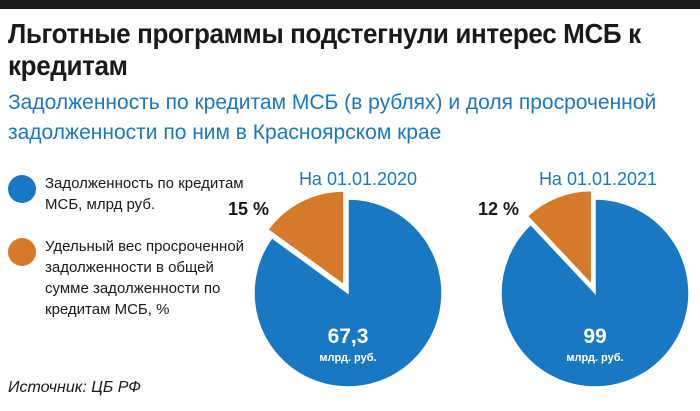  Describe the element at coordinates (598, 179) in the screenshot. I see `pie-title: На 01.01.2021` at that location.